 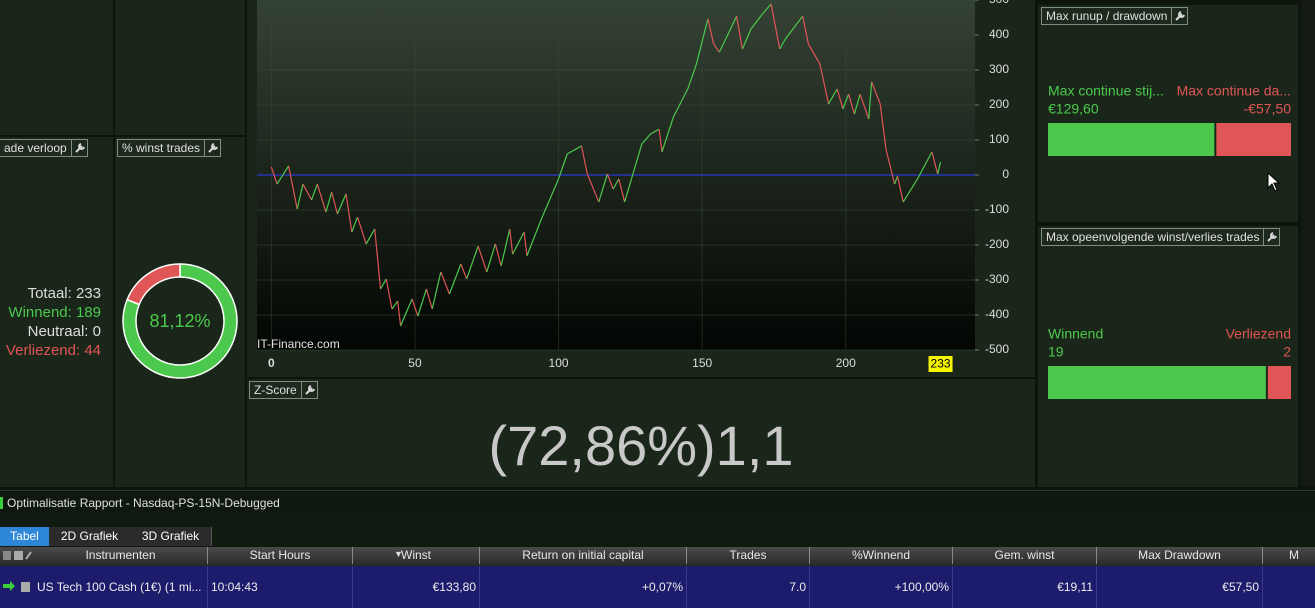 I want to click on panel-tag: Max opeenvolgende winst/verlies trades, so click(x=1161, y=237).